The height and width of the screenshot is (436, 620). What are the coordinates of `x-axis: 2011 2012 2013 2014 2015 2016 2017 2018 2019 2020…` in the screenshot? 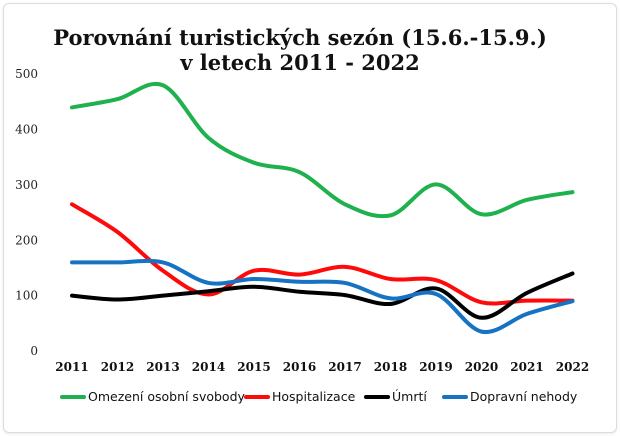 It's located at (322, 367).